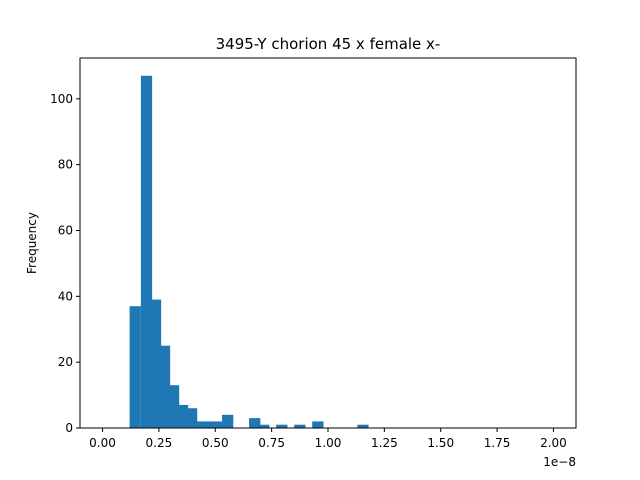 Image resolution: width=640 pixels, height=480 pixels. What do you see at coordinates (159, 443) in the screenshot?
I see `x-tick-label: 0.25` at bounding box center [159, 443].